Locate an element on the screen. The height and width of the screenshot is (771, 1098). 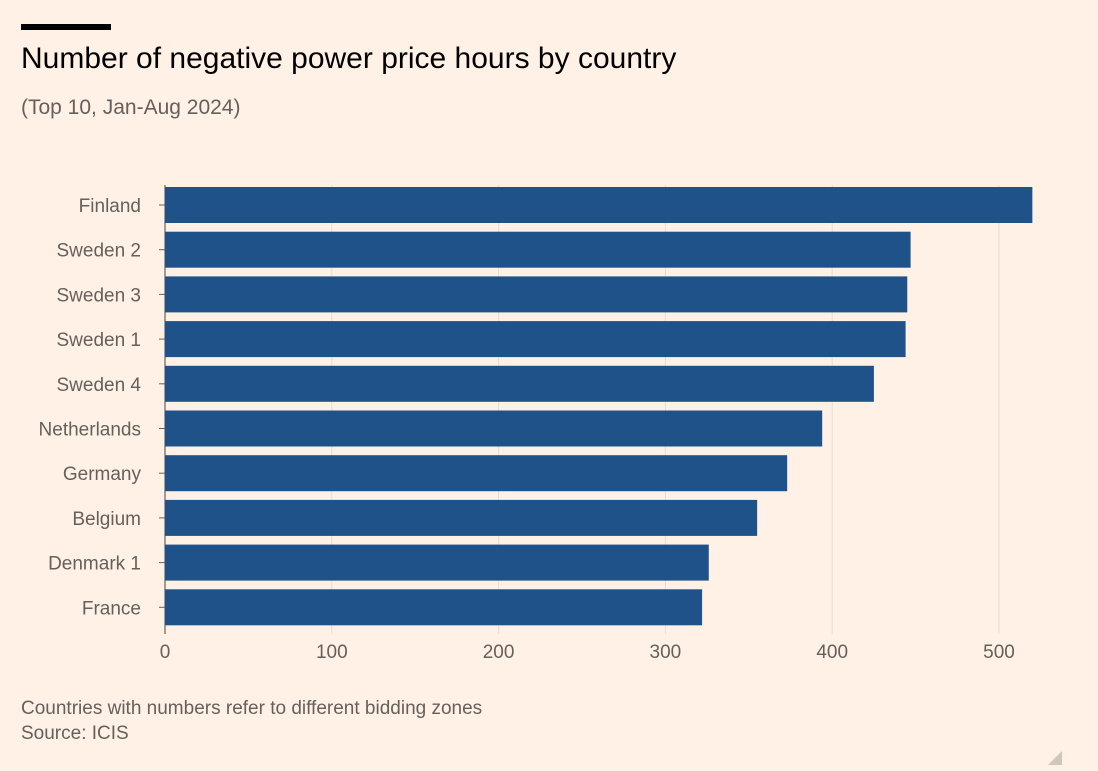
resize-handle-icon is located at coordinates (1055, 758).